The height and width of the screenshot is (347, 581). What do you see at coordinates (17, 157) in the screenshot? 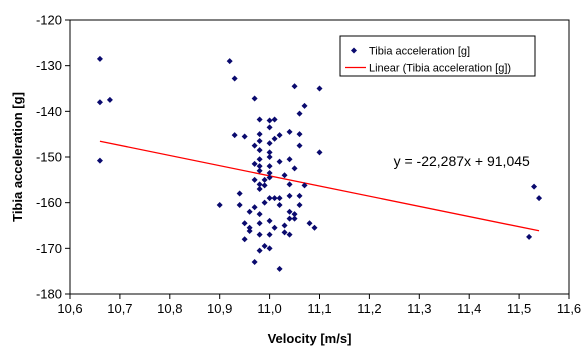
I see `y-axis-title: Tibia acceleration [g]` at bounding box center [17, 157].